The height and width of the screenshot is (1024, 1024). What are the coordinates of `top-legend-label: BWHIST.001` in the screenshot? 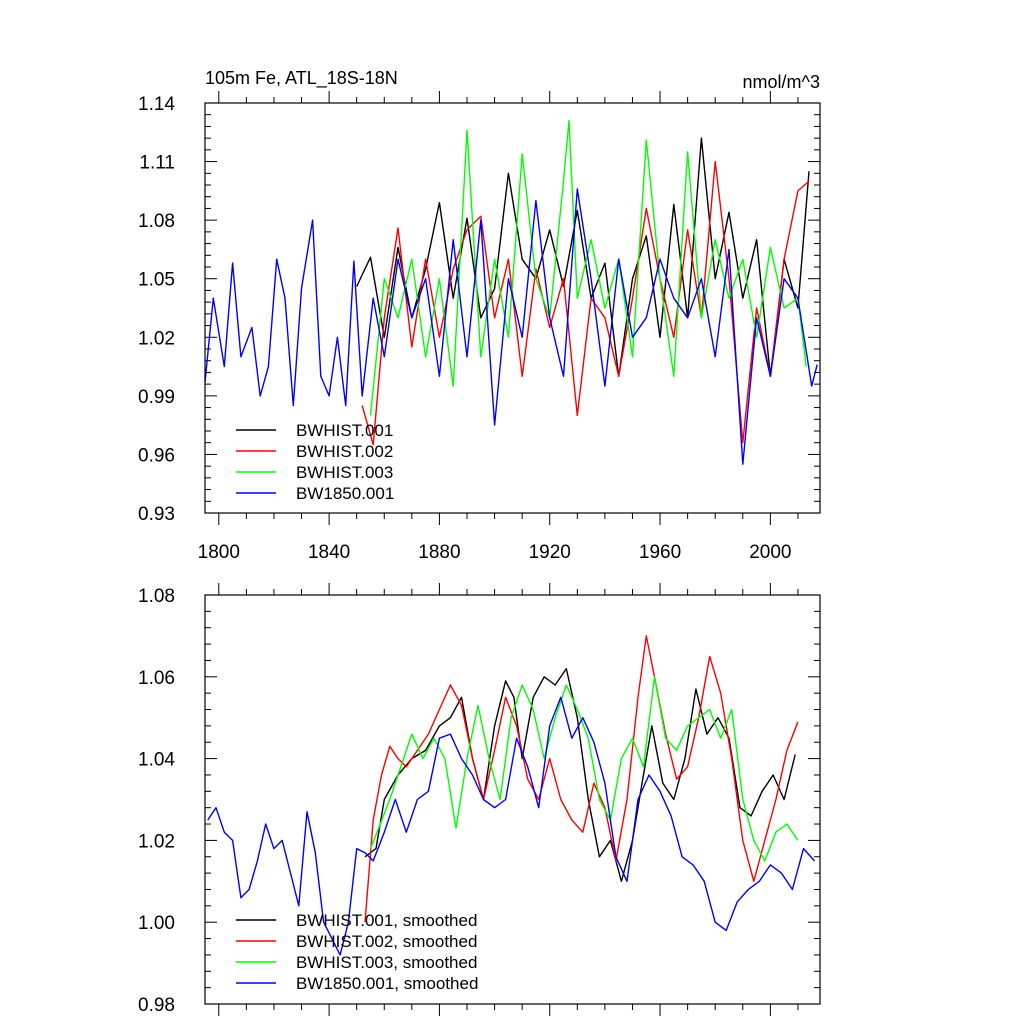 It's located at (344, 430).